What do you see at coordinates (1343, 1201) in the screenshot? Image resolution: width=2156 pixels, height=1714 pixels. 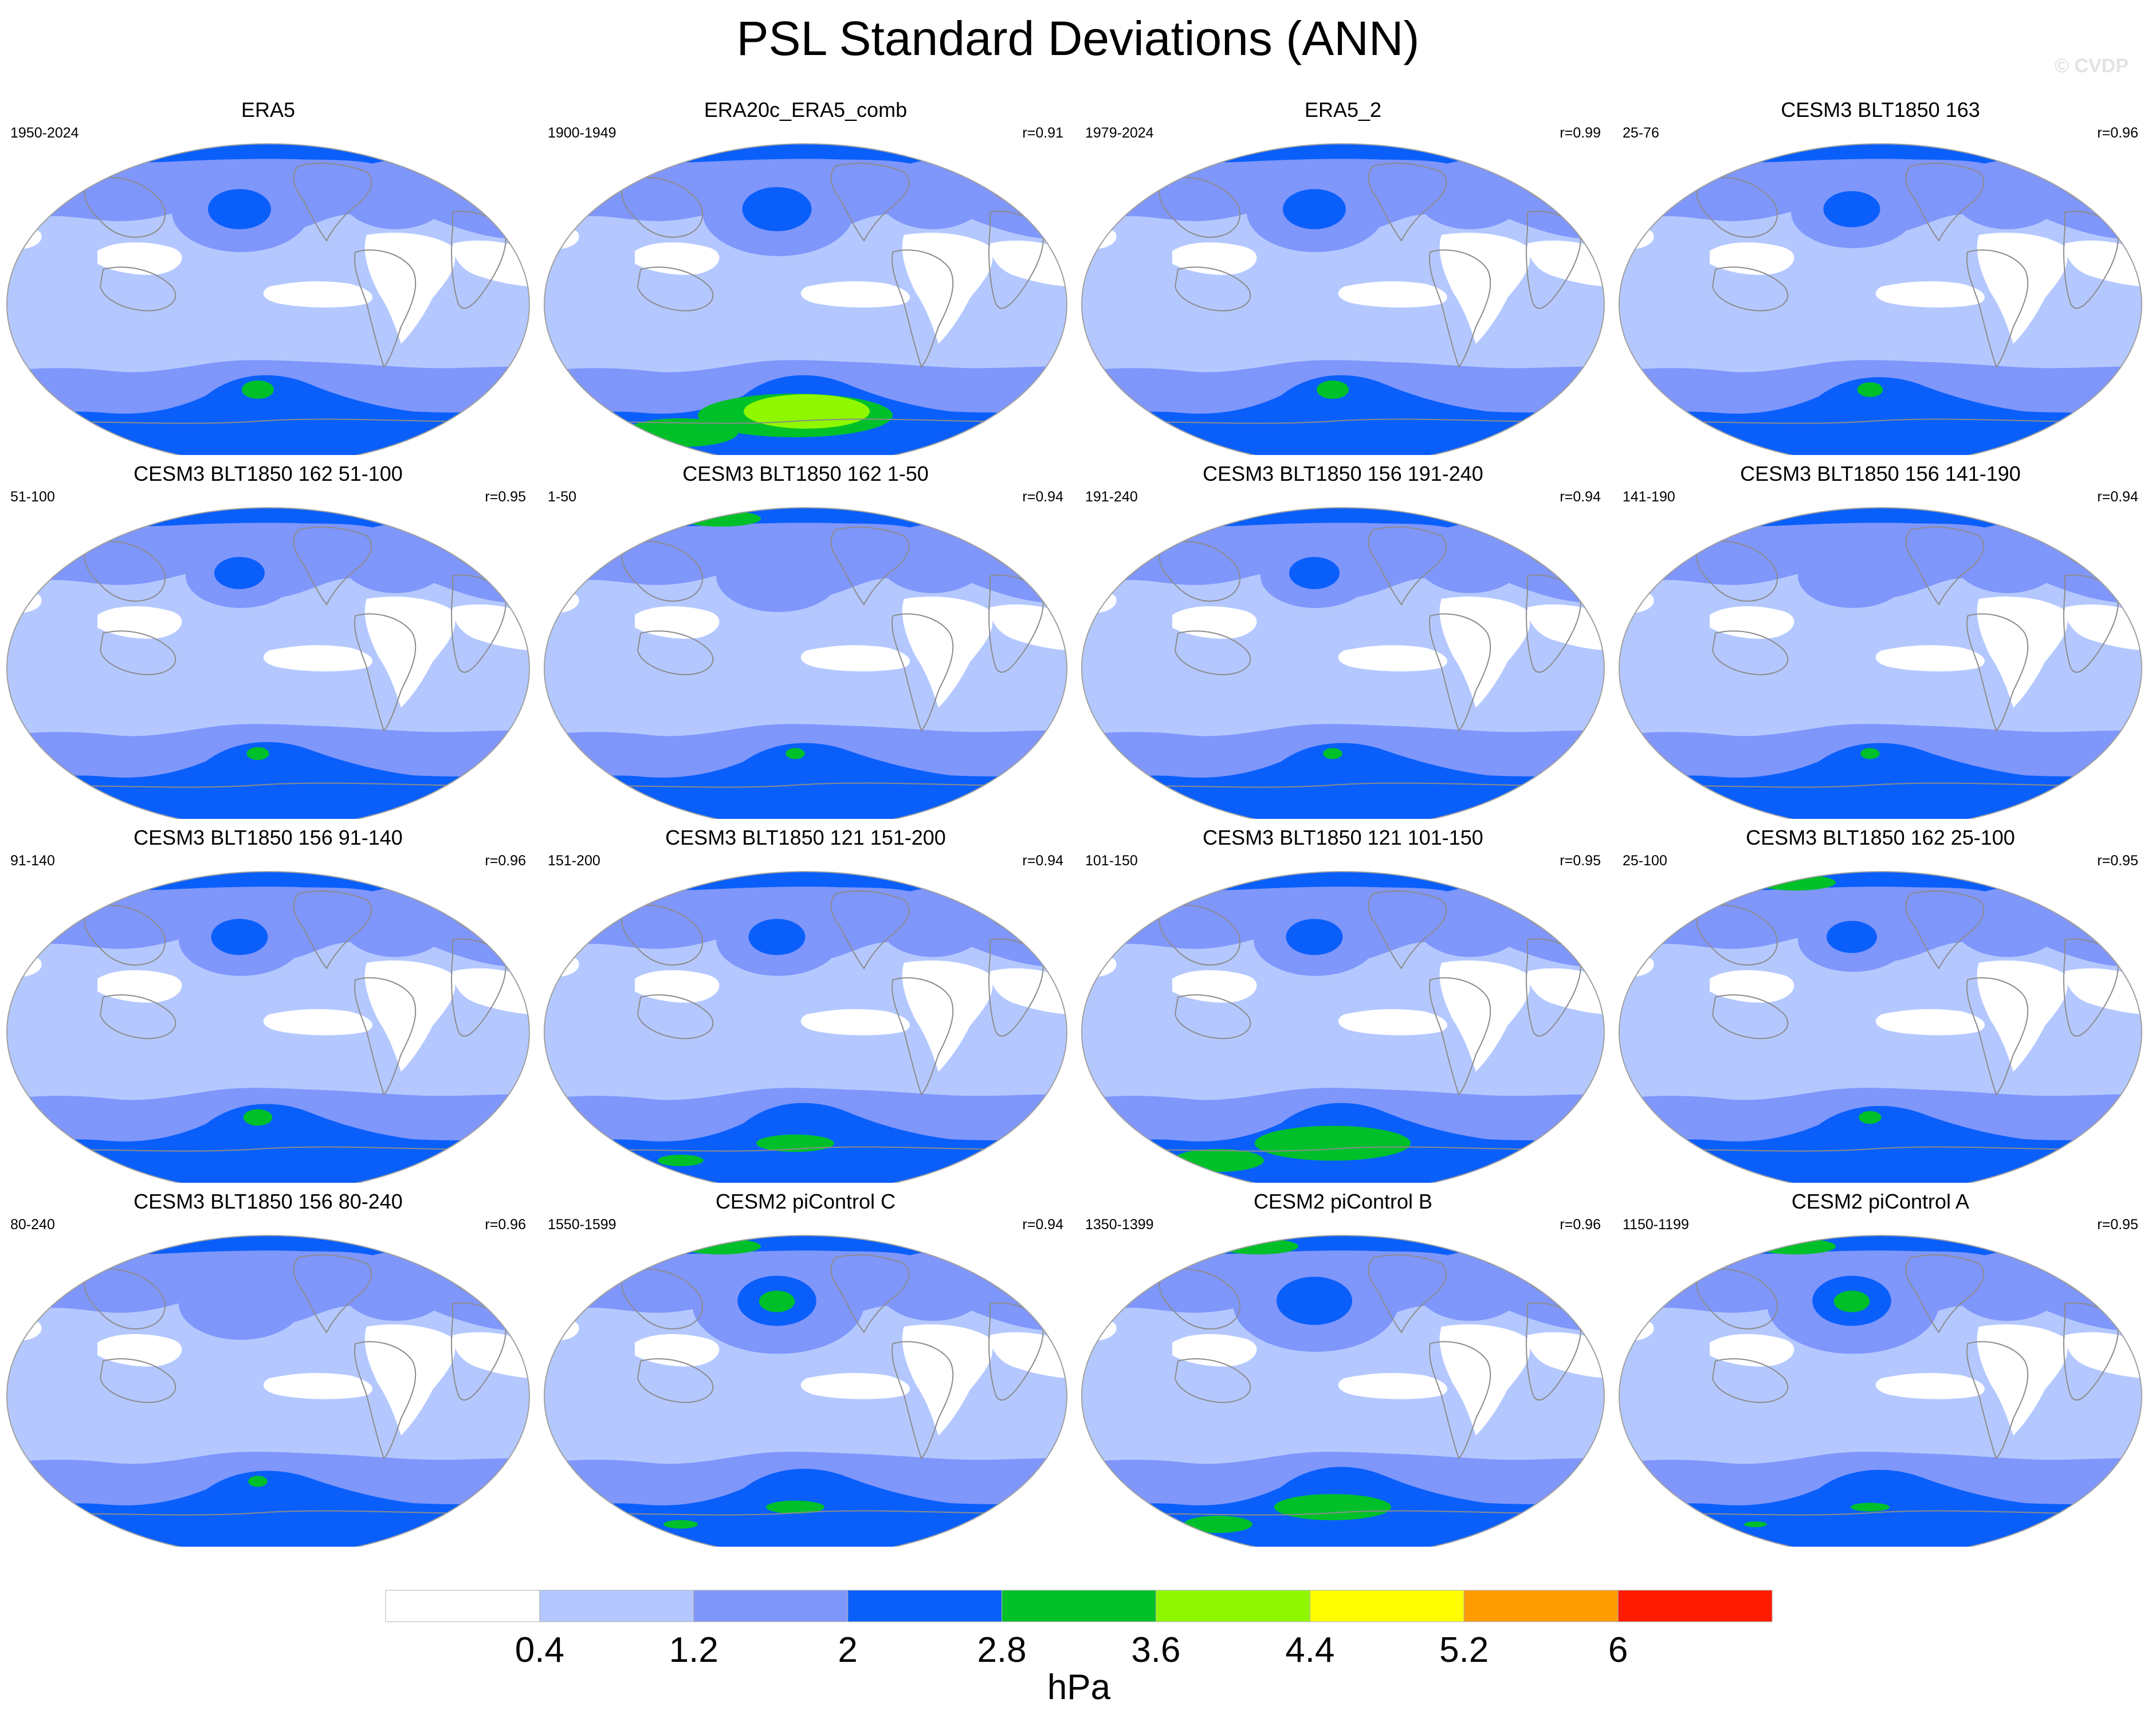 I see `panel-title: CESM2 piControl B` at bounding box center [1343, 1201].